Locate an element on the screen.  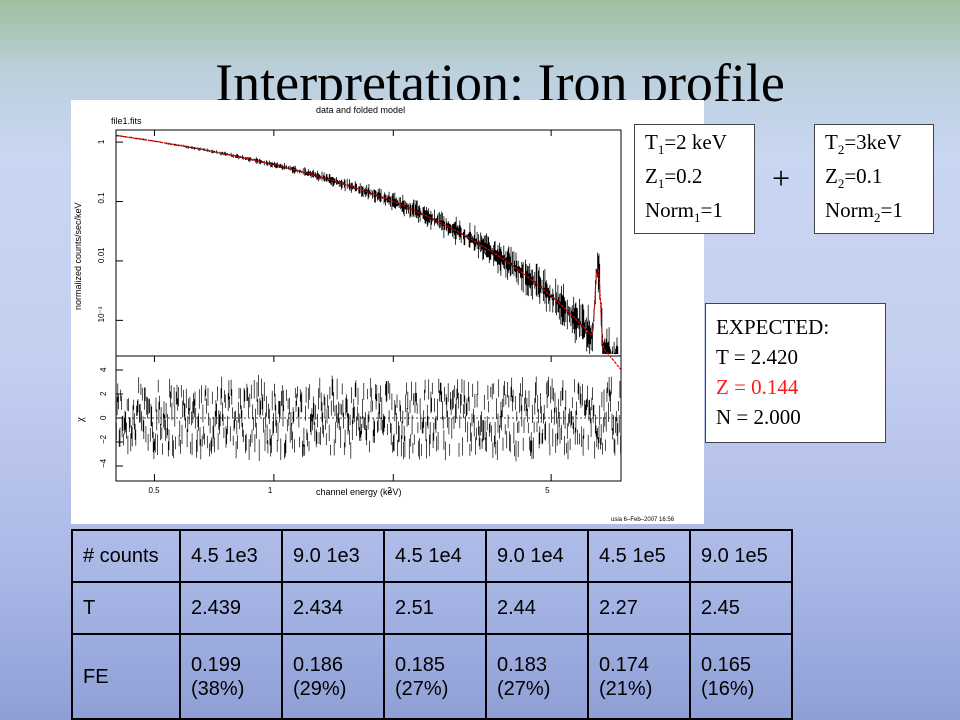
table-cell: # counts is located at coordinates (126, 556).